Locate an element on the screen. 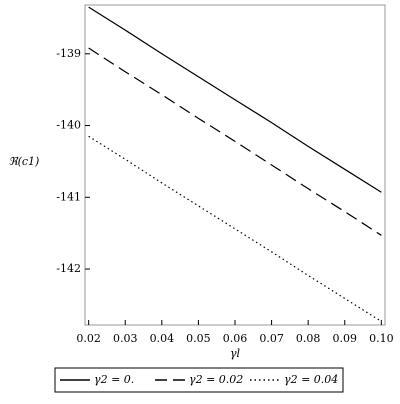 The image size is (400, 404). legend-label: γ2 = 0.02 is located at coordinates (216, 379).